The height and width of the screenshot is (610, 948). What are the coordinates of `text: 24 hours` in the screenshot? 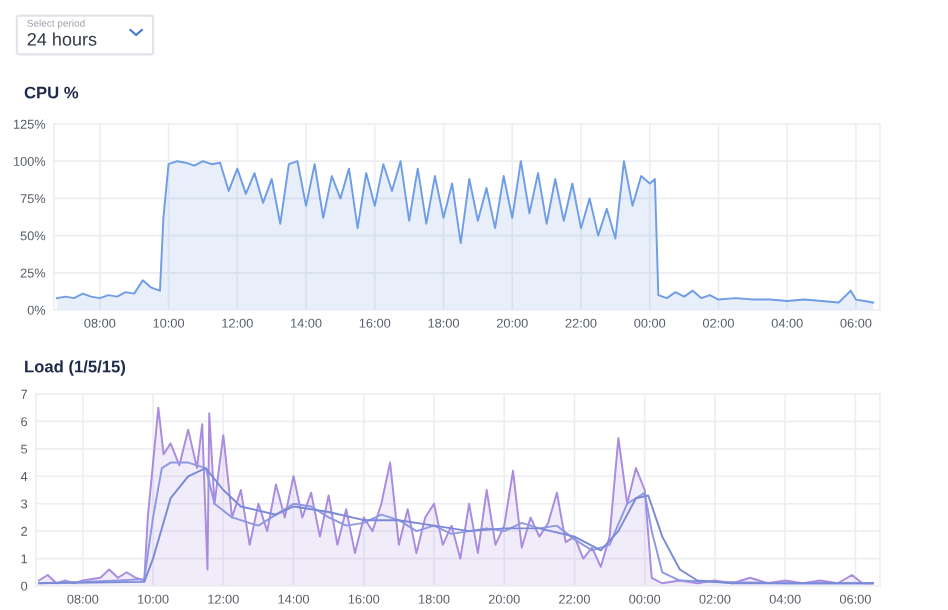 It's located at (62, 39).